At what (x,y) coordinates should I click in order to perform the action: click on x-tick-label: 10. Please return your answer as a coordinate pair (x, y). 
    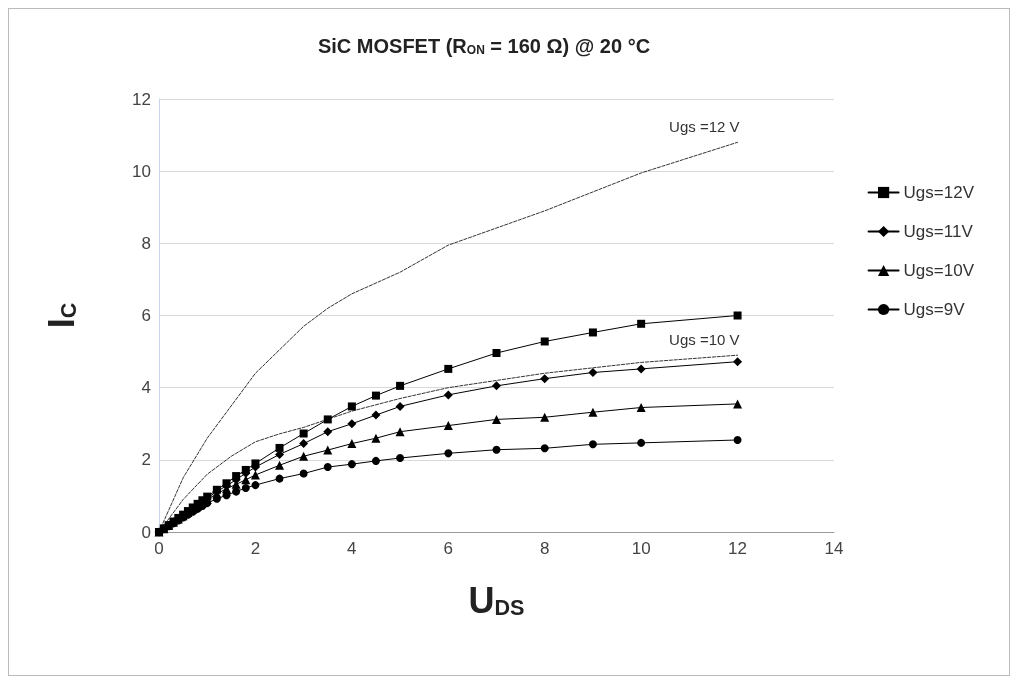
    Looking at the image, I should click on (641, 548).